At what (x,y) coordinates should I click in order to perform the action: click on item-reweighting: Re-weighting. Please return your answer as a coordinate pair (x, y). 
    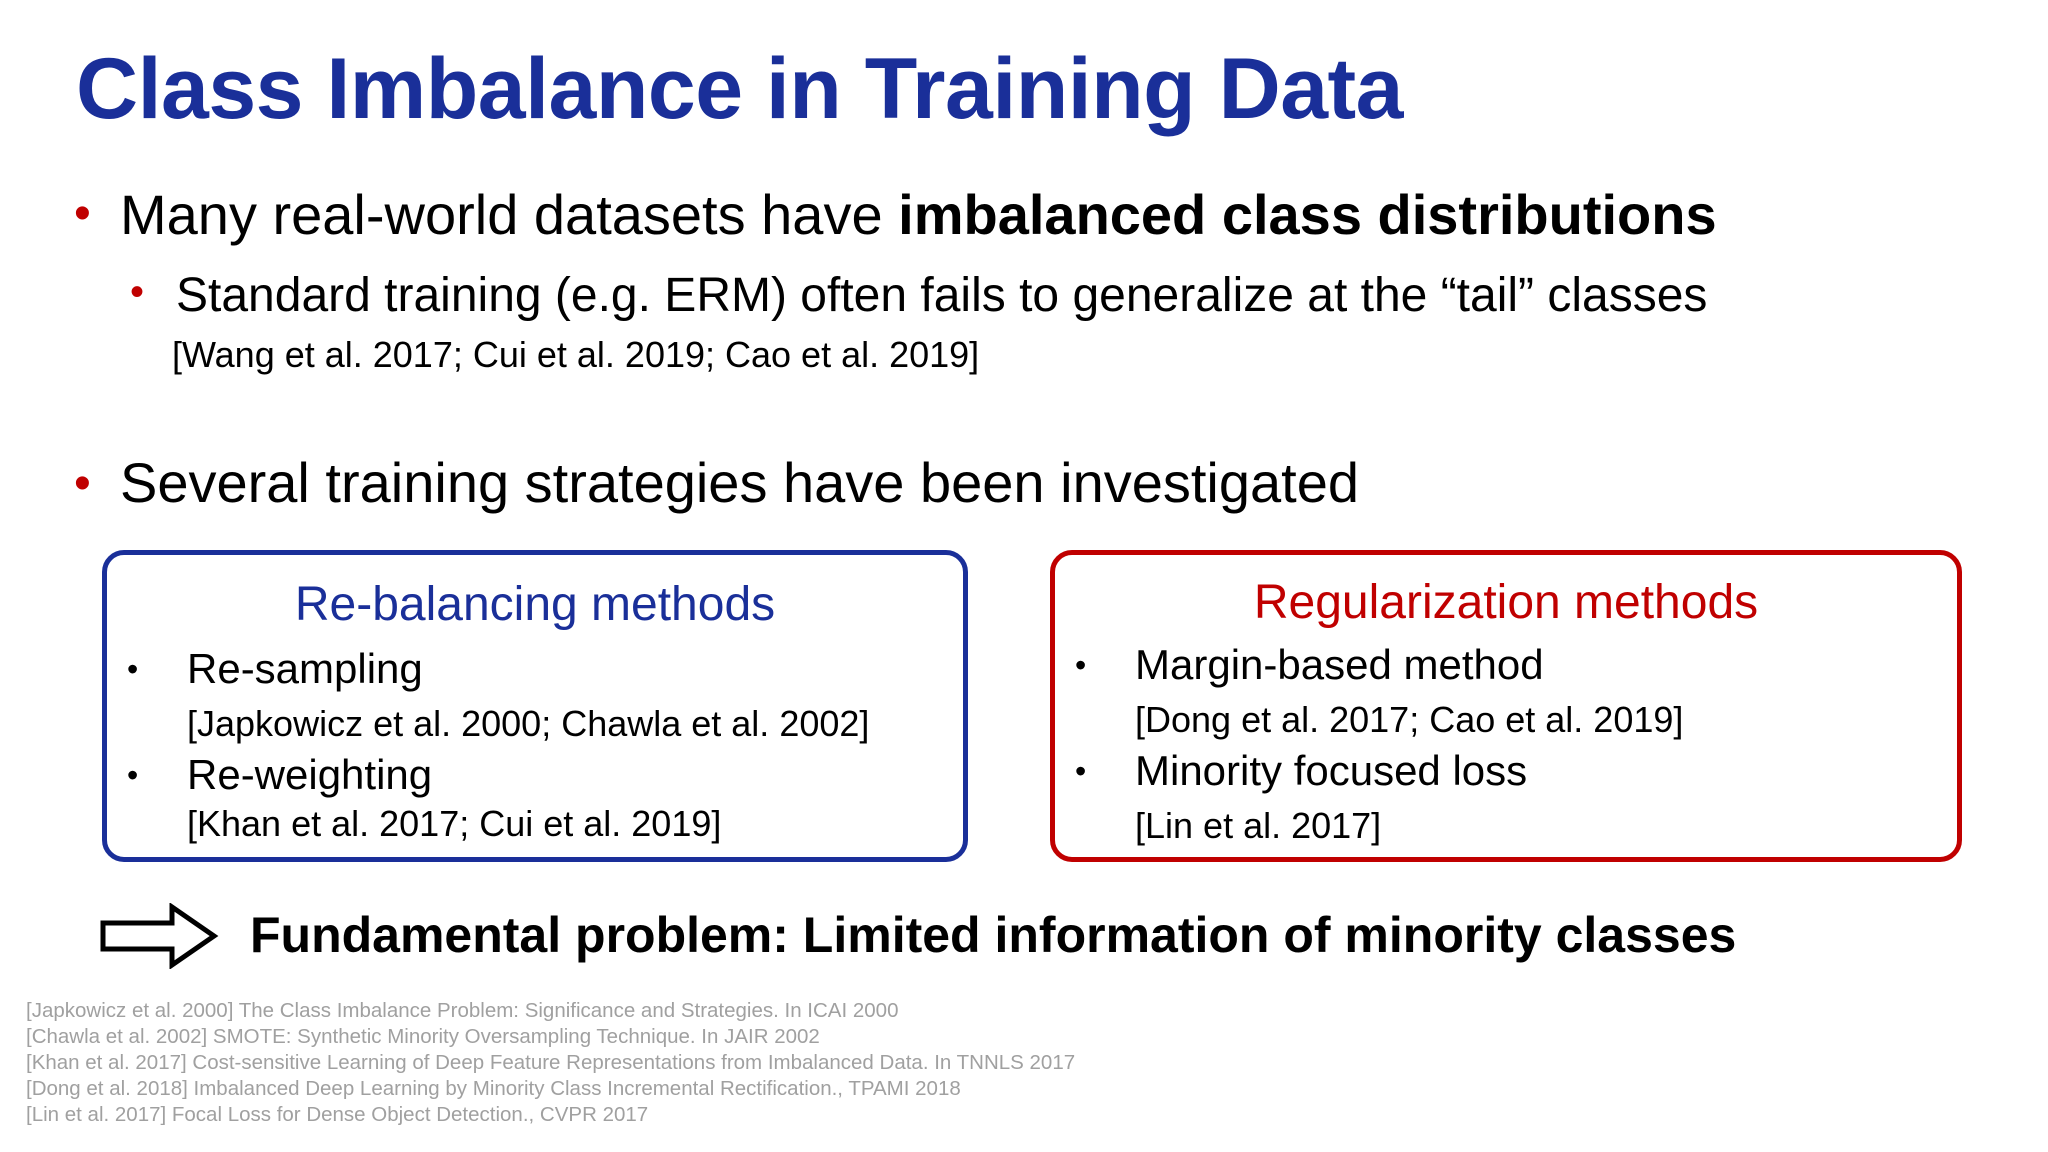
    Looking at the image, I should click on (310, 774).